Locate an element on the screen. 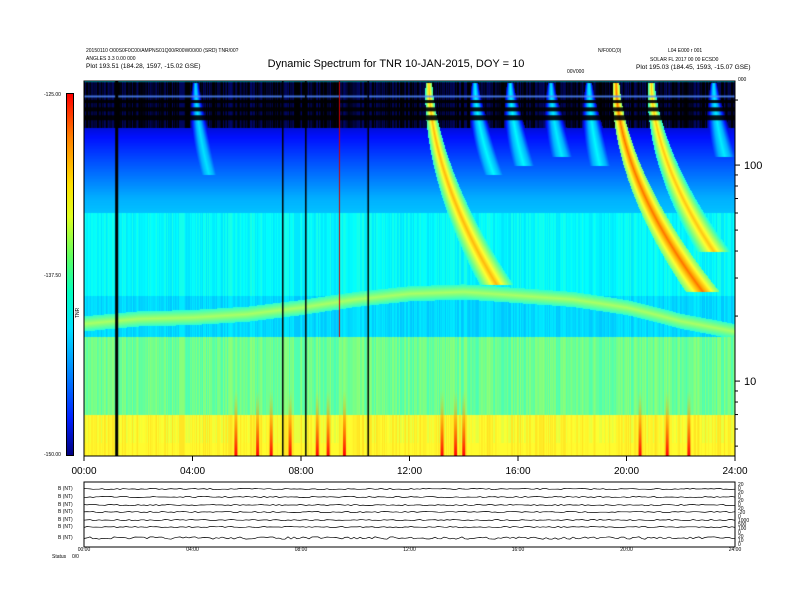  header-info-left-3: Plot 193.51 (184.28, 1597, -15.02 GSE) is located at coordinates (143, 66).